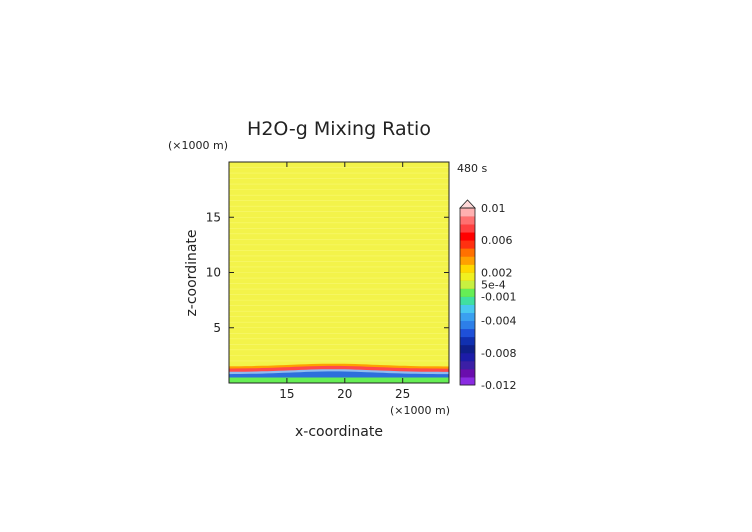  What do you see at coordinates (402, 394) in the screenshot?
I see `x-tick-label: 25` at bounding box center [402, 394].